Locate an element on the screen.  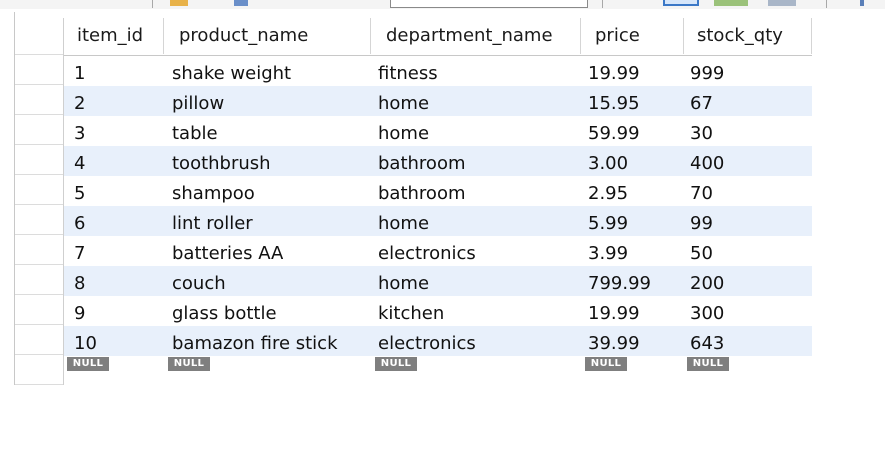
cell-product-name: toothbrush is located at coordinates (221, 163).